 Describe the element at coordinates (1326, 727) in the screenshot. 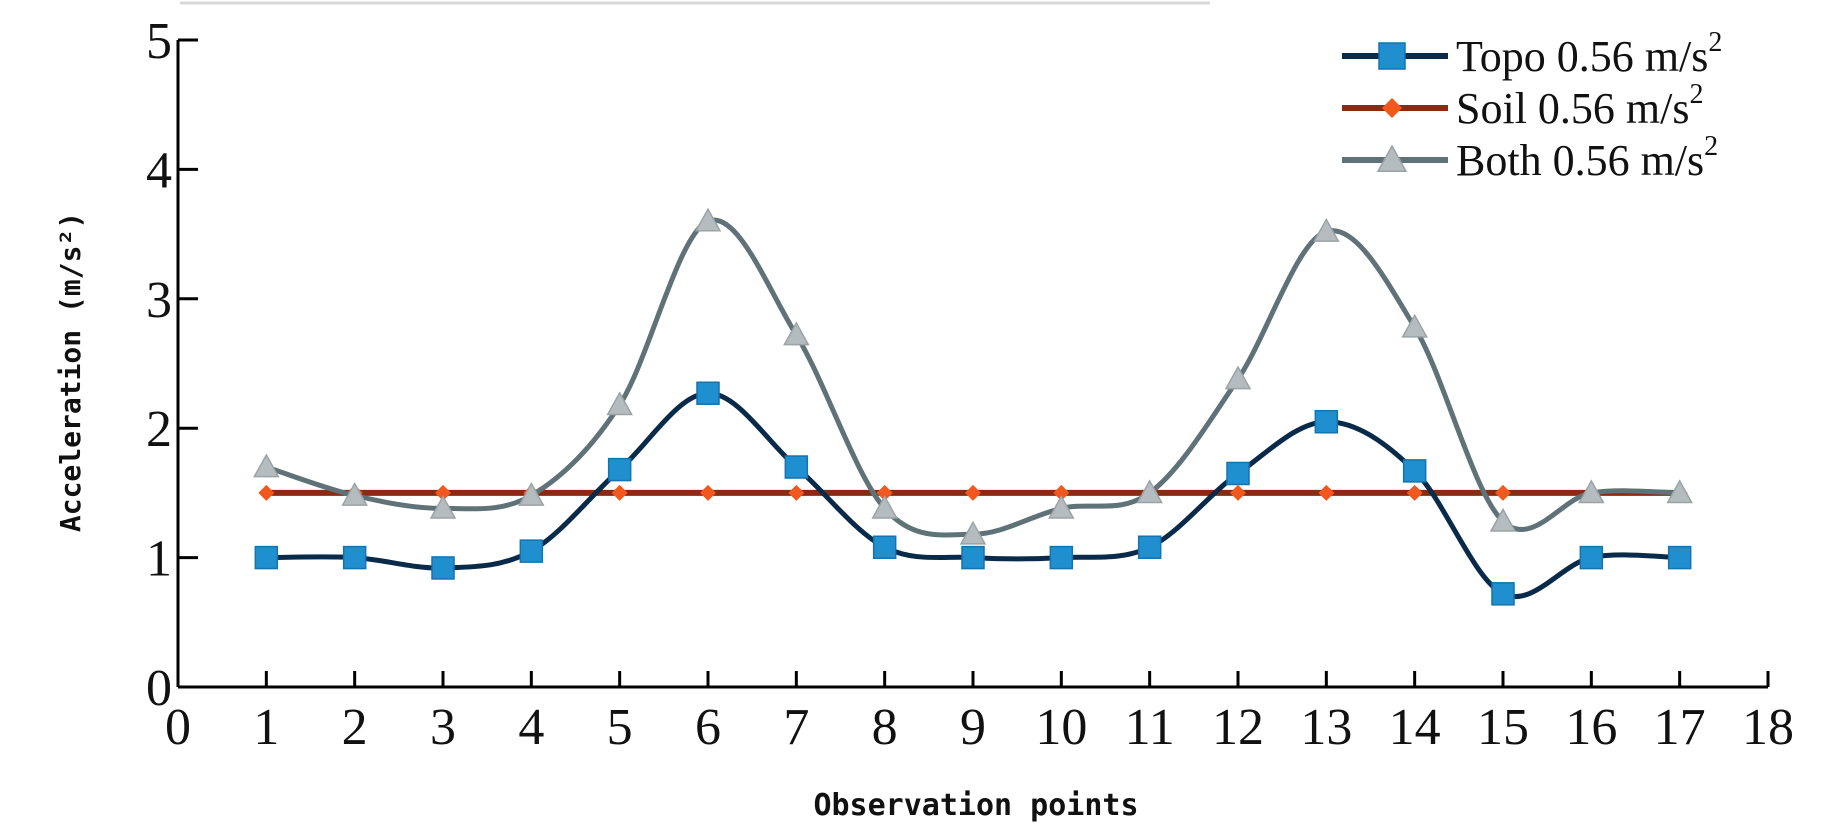

I see `x-tick-label-13: 13` at that location.